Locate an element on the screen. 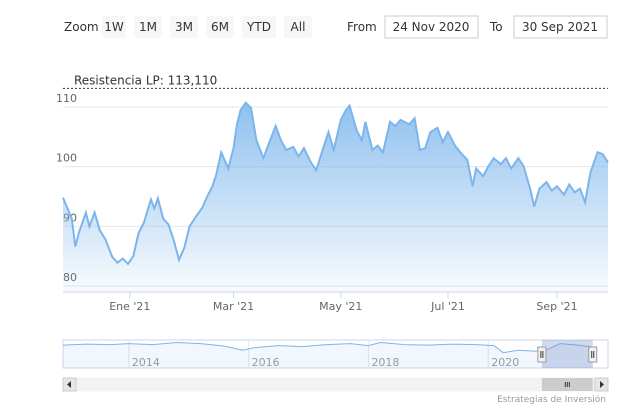 This screenshot has width=617, height=417. navigator-tick-label: 2020 is located at coordinates (505, 362).